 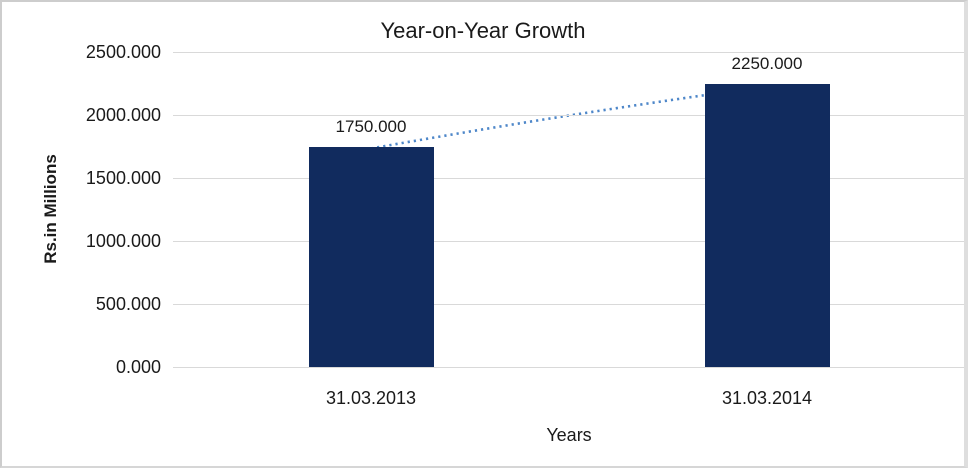 I want to click on y-axis-title: Rs.in Millions, so click(x=50, y=209).